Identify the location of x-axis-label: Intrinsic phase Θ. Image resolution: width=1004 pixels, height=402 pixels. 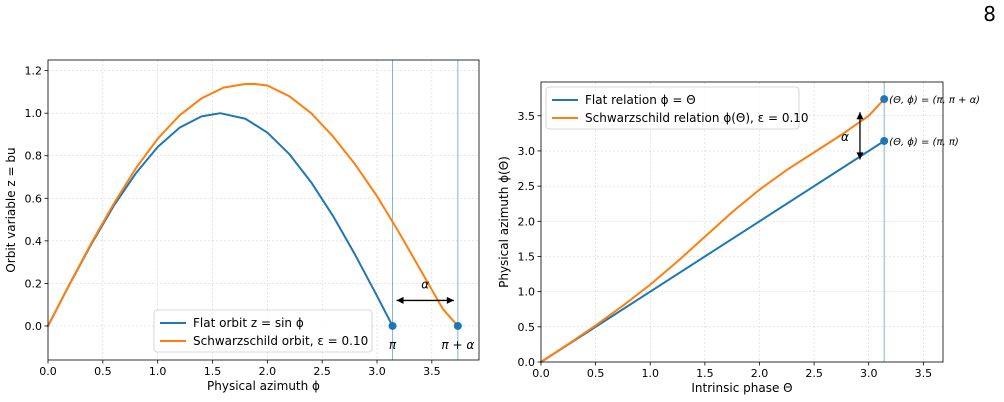
(741, 388).